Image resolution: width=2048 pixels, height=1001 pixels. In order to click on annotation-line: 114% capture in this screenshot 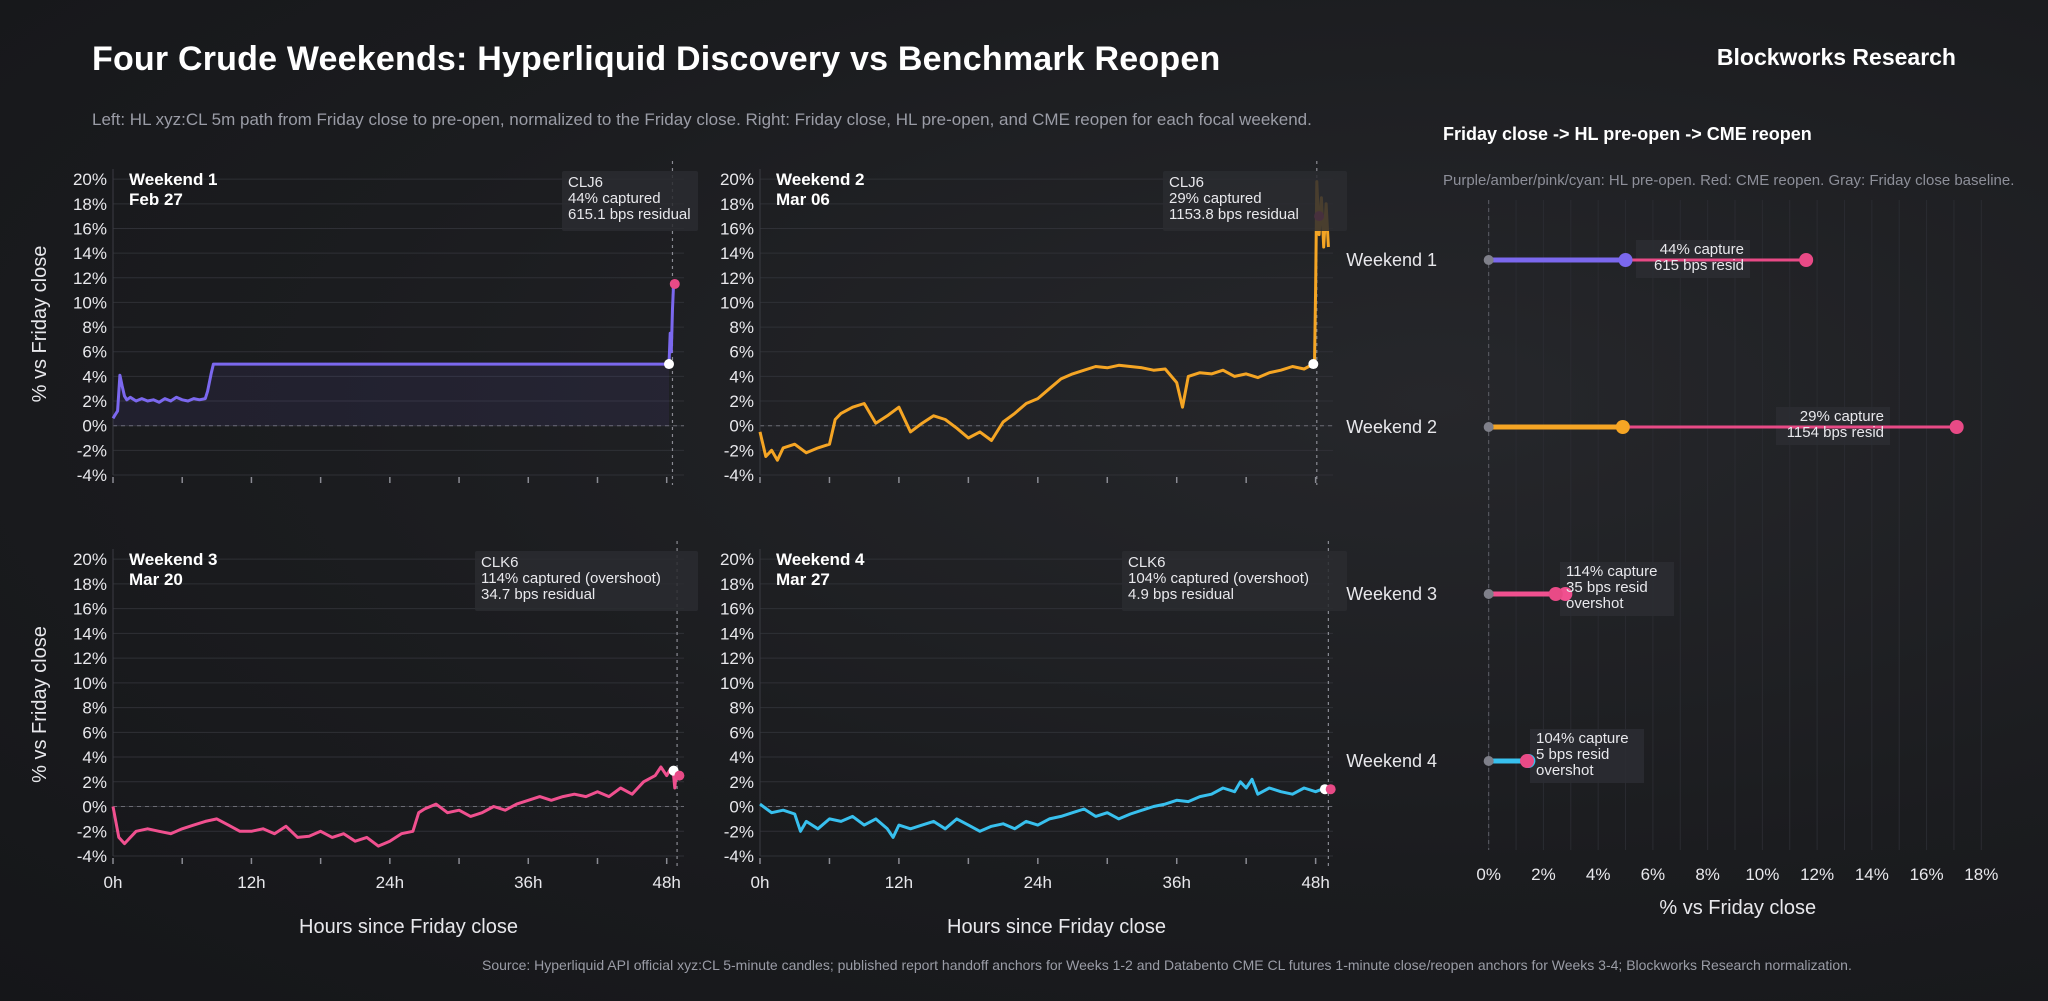, I will do `click(1611, 571)`.